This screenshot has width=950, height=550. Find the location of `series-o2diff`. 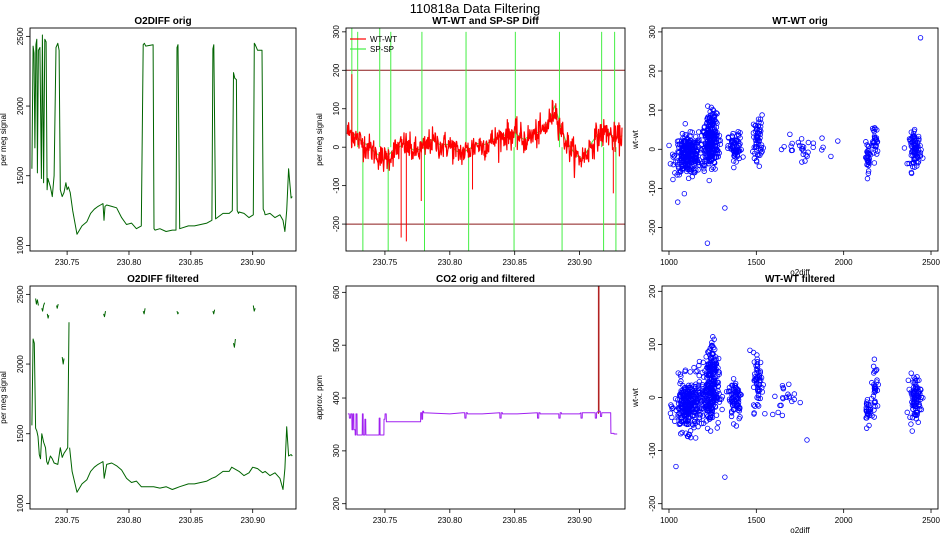

series-o2diff is located at coordinates (162, 134).